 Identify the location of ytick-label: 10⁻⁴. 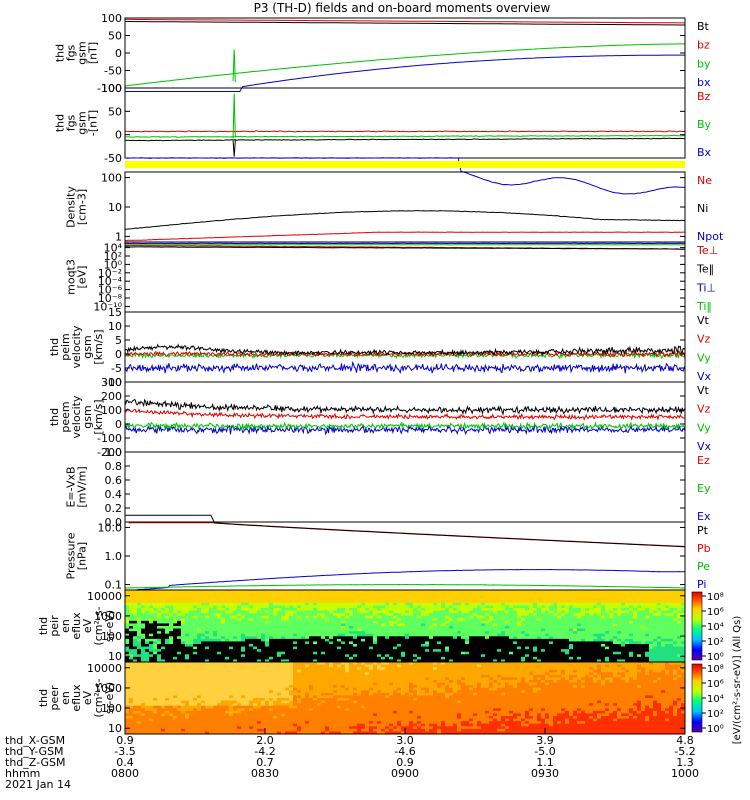
(110, 281).